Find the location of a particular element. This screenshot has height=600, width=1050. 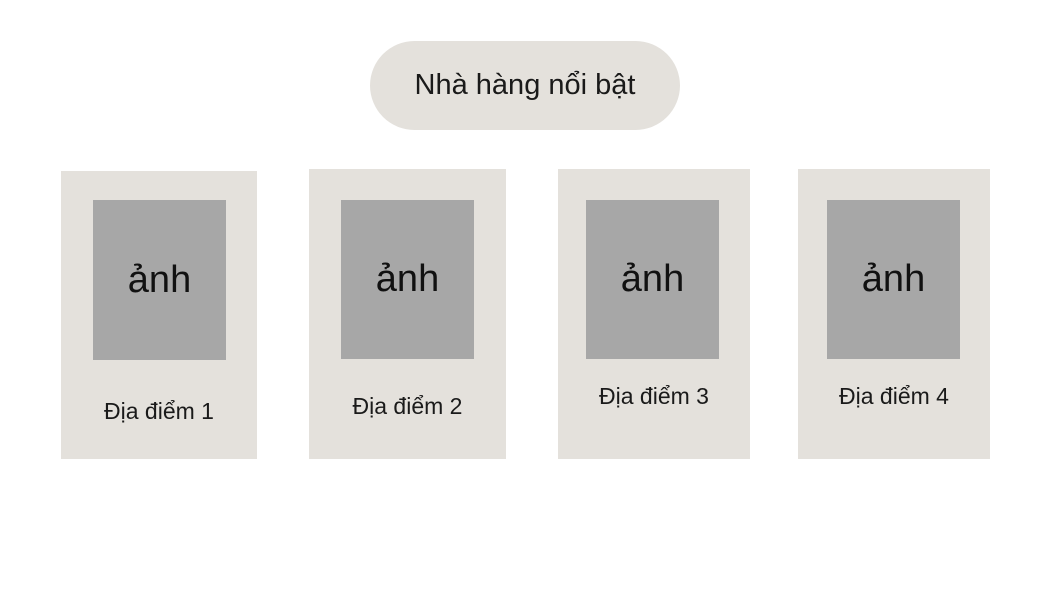

card-location-label: Địa điểm 3 is located at coordinates (654, 396).